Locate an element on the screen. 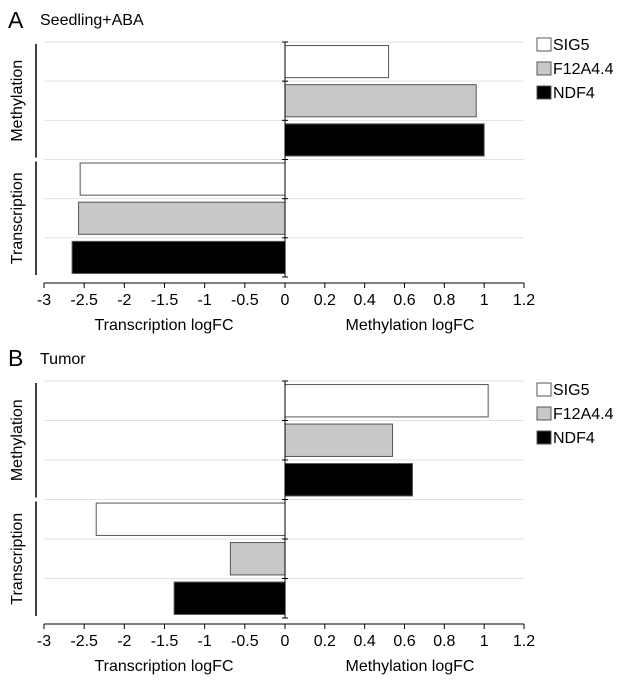  panel-letter: A is located at coordinates (16, 20).